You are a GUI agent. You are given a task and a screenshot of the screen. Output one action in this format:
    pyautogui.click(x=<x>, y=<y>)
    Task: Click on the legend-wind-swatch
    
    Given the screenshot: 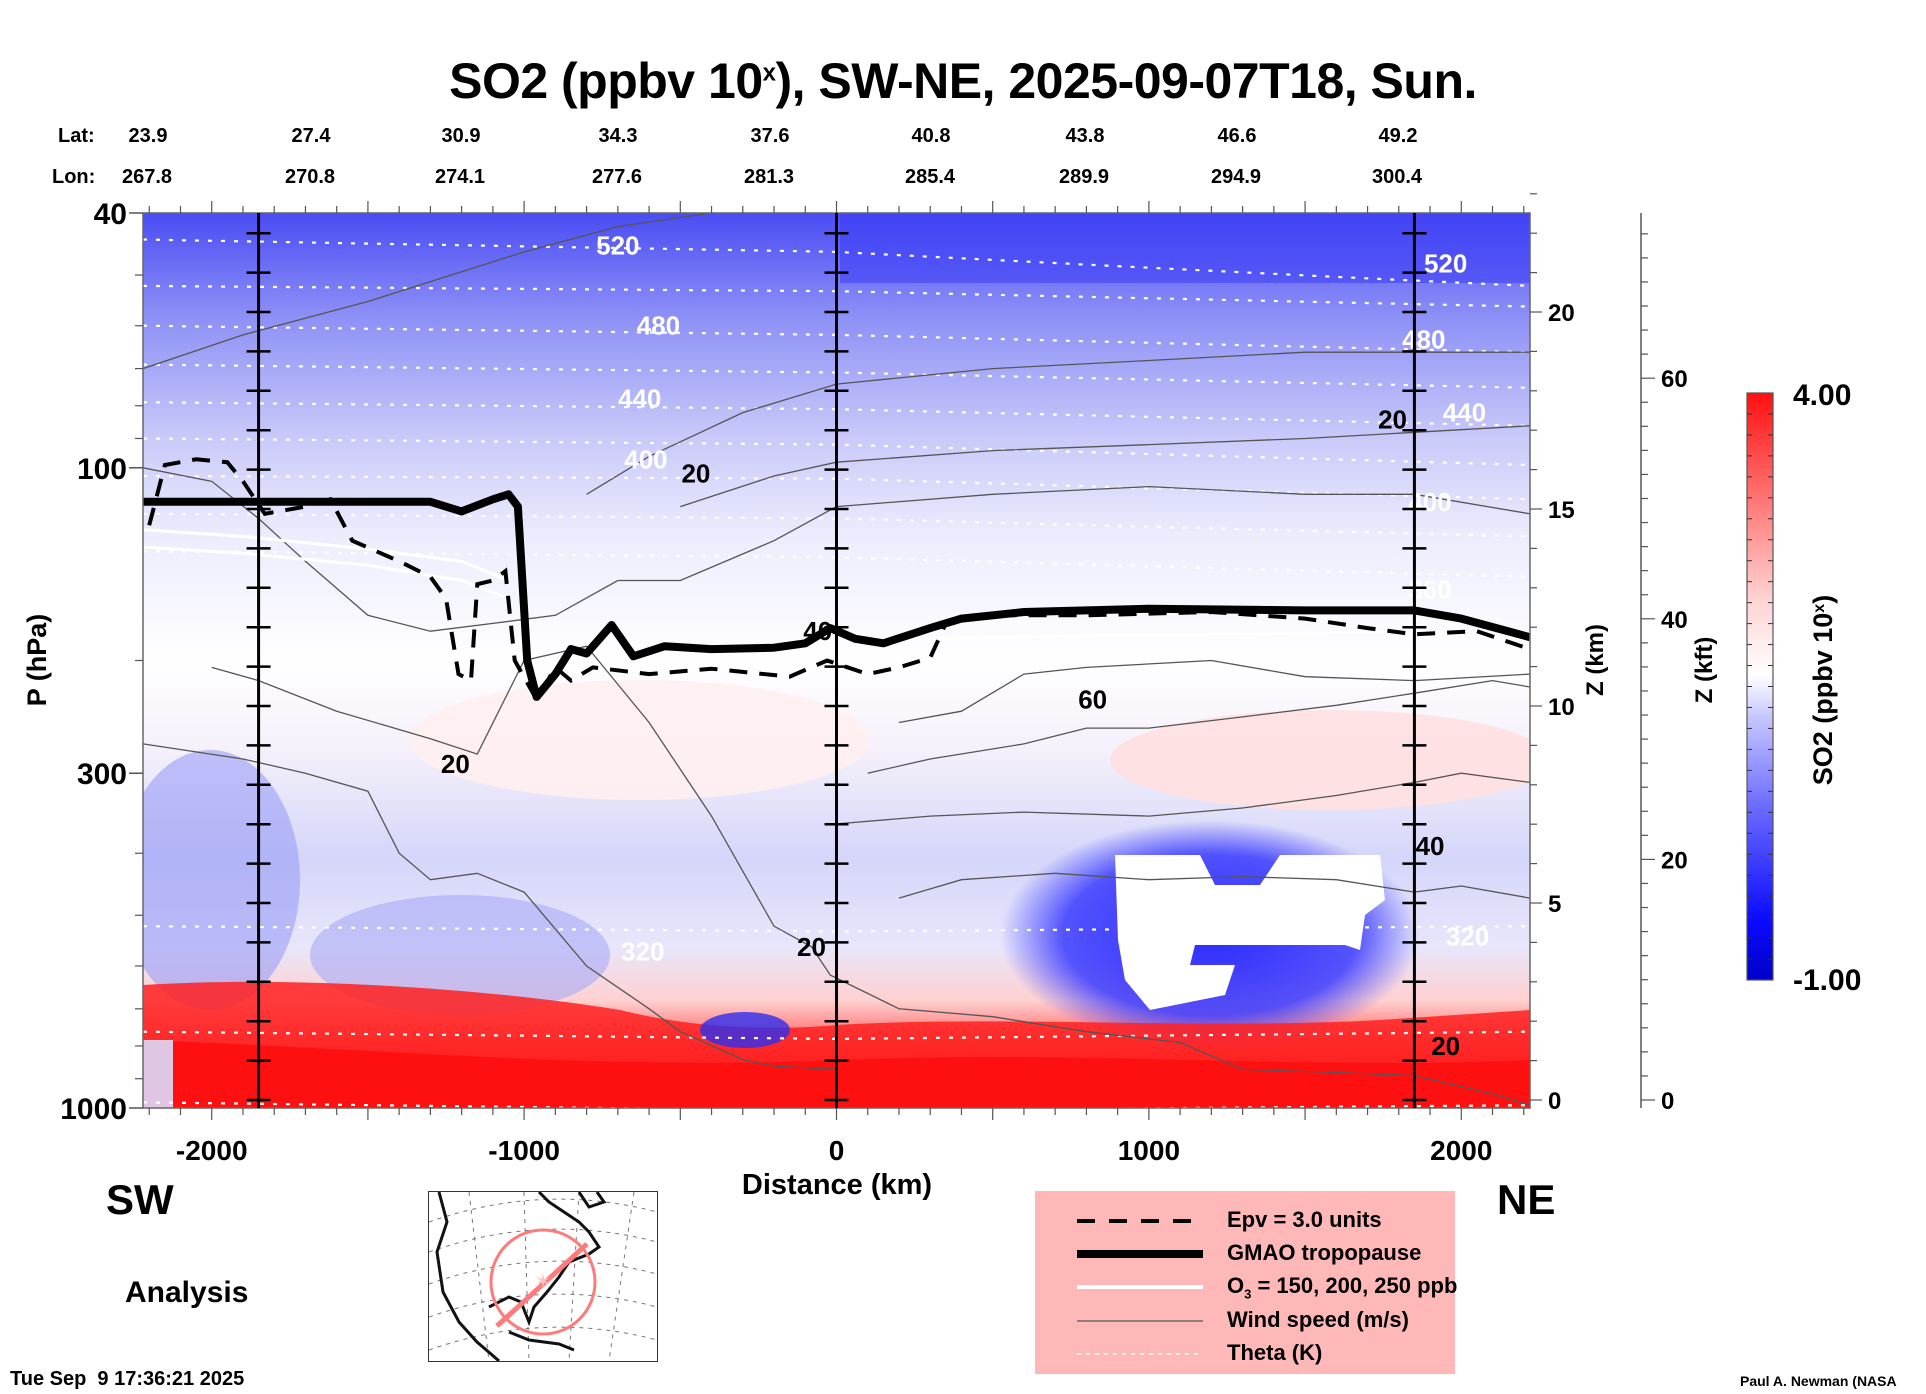 What is the action you would take?
    pyautogui.click(x=1140, y=1321)
    